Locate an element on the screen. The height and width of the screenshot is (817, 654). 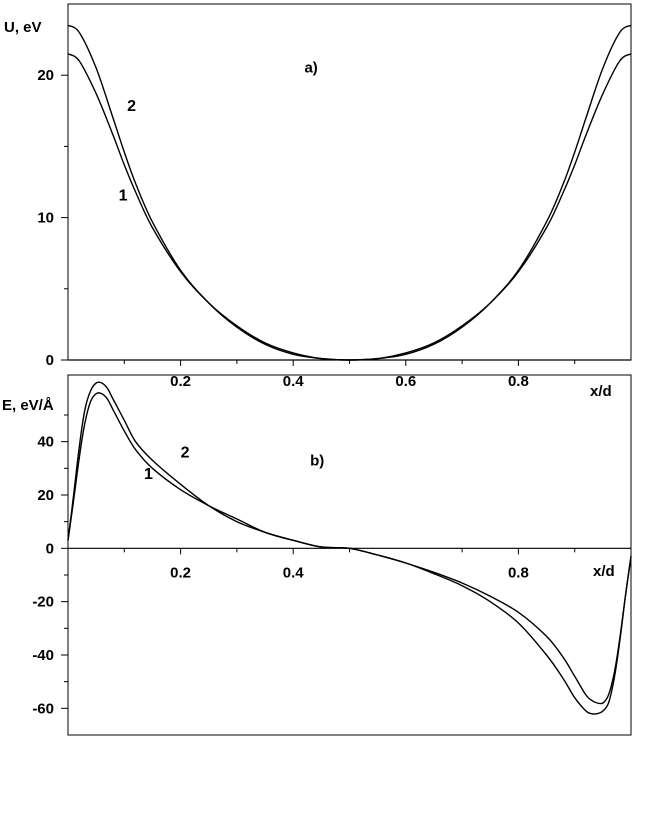
y-tick-label: -20 is located at coordinates (43, 602).